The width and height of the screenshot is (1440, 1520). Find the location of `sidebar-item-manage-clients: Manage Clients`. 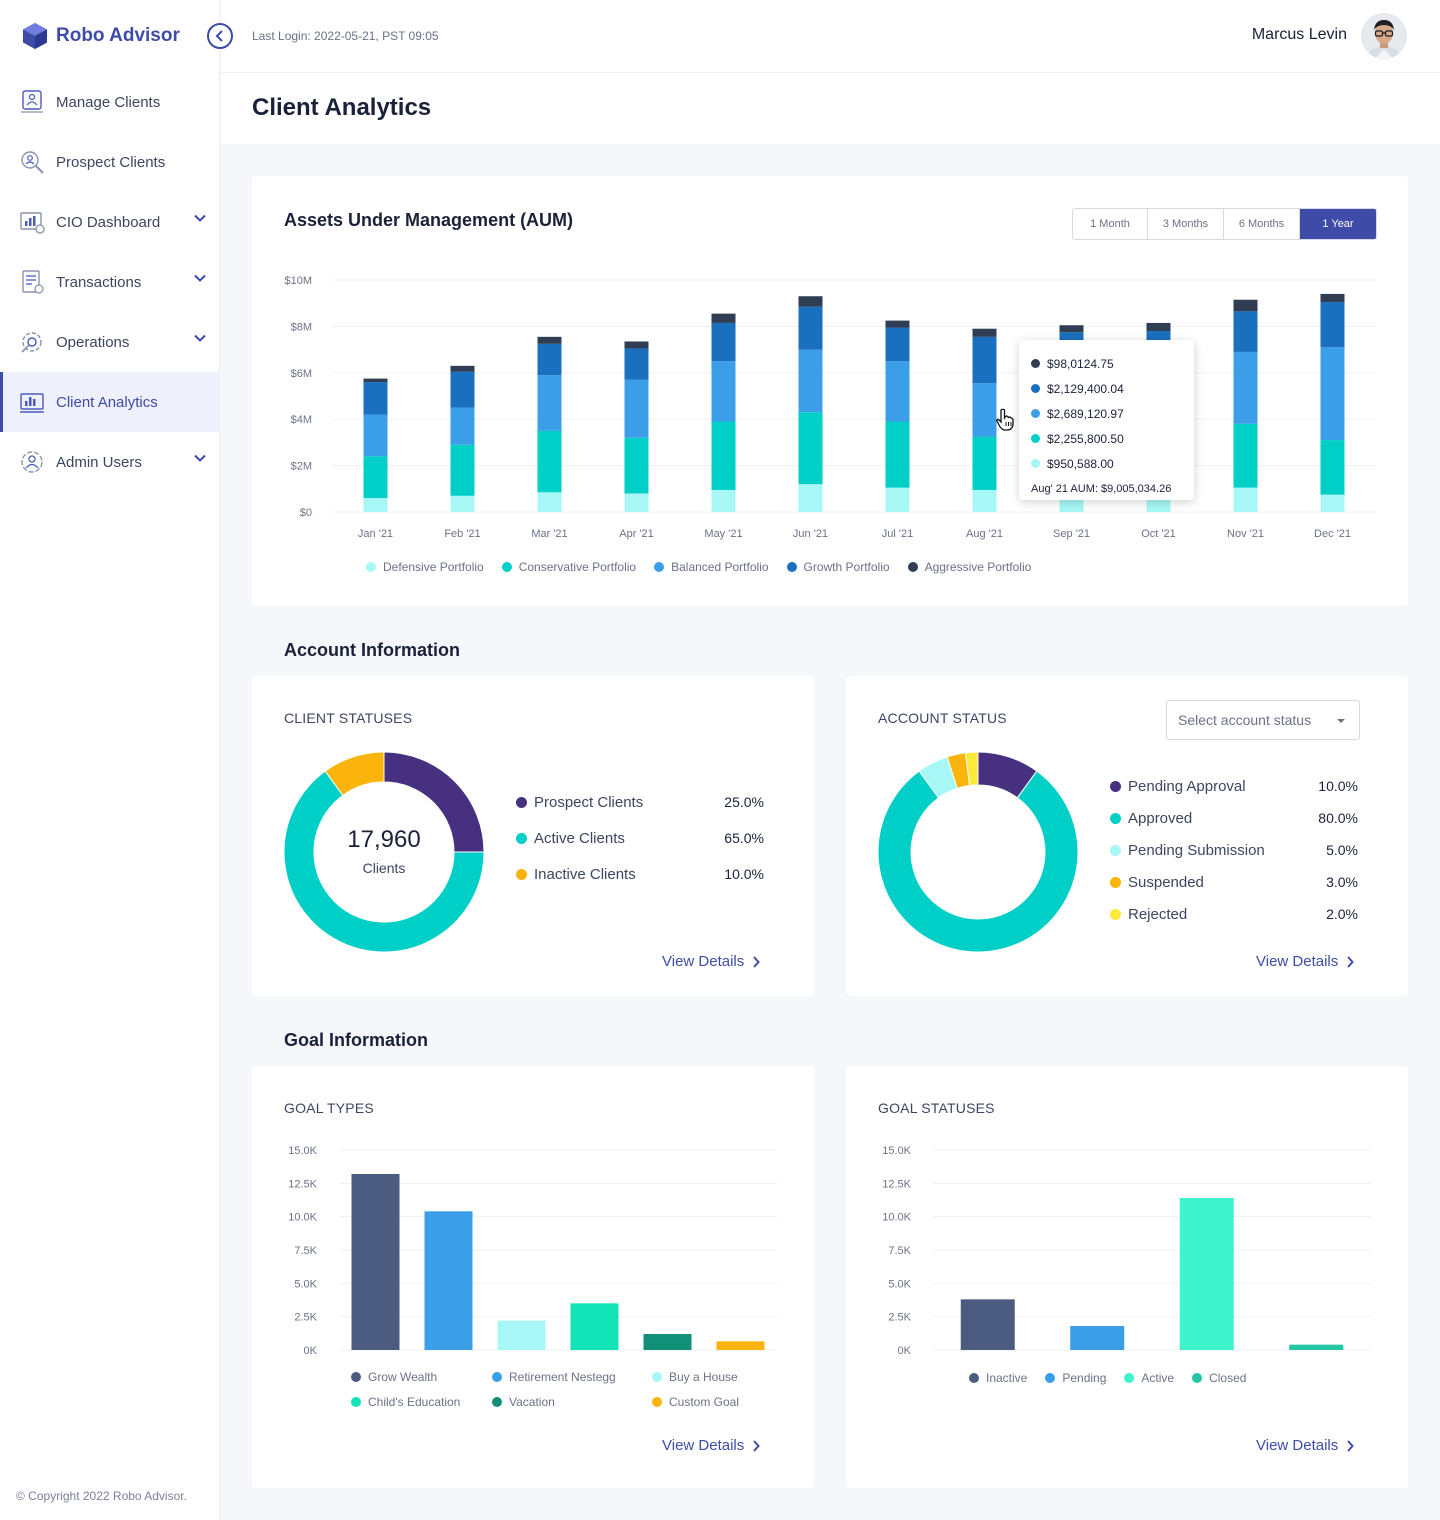

sidebar-item-manage-clients: Manage Clients is located at coordinates (110, 102).